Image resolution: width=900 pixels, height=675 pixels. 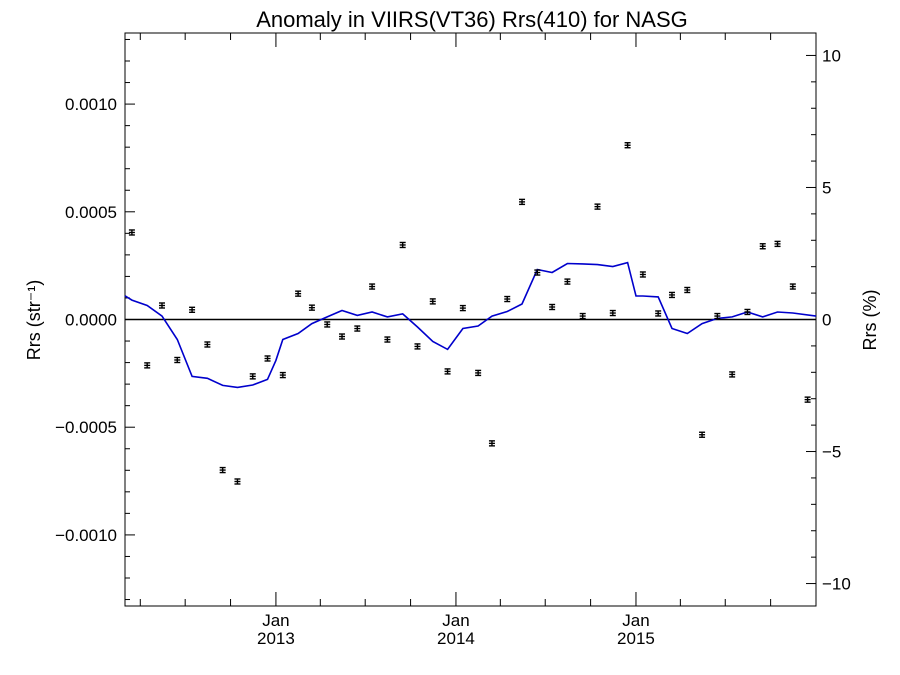 I want to click on x-tick-label-year: 2014, so click(x=456, y=638).